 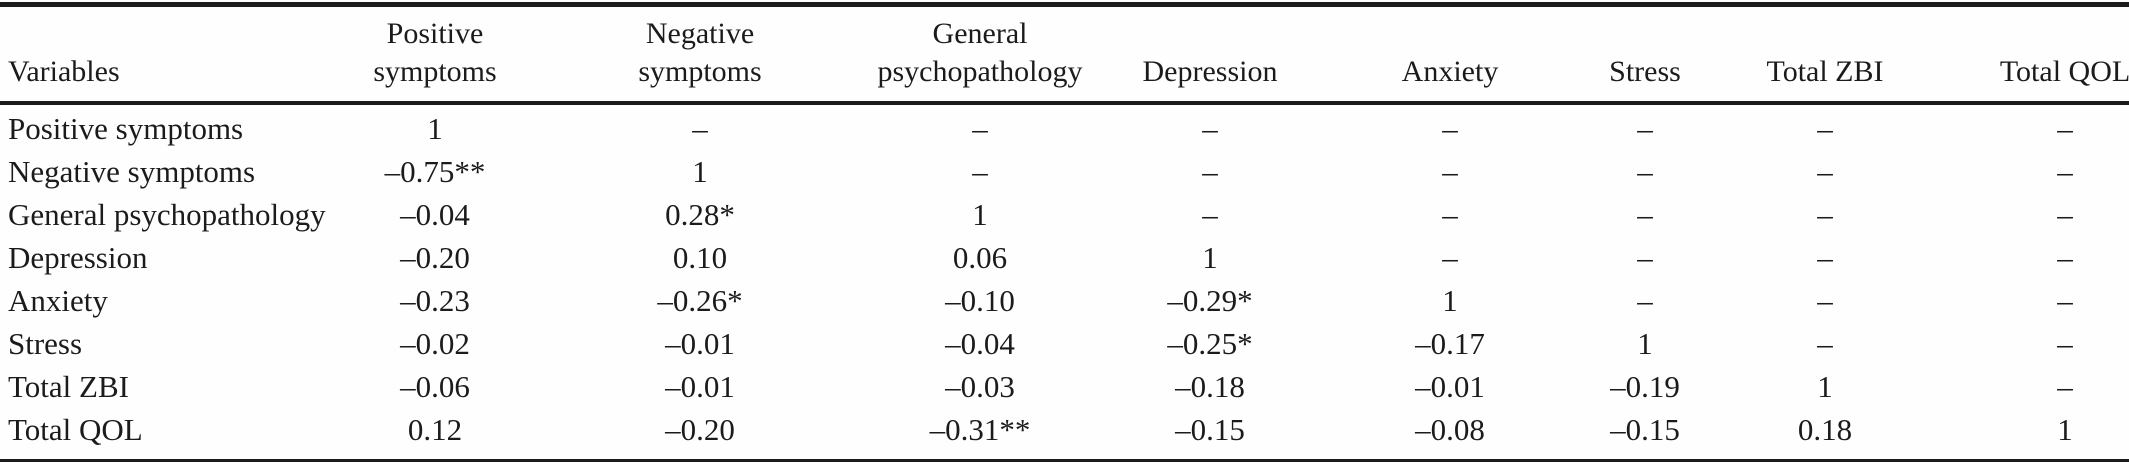 I want to click on correlation-cell: 0.18, so click(x=1825, y=435).